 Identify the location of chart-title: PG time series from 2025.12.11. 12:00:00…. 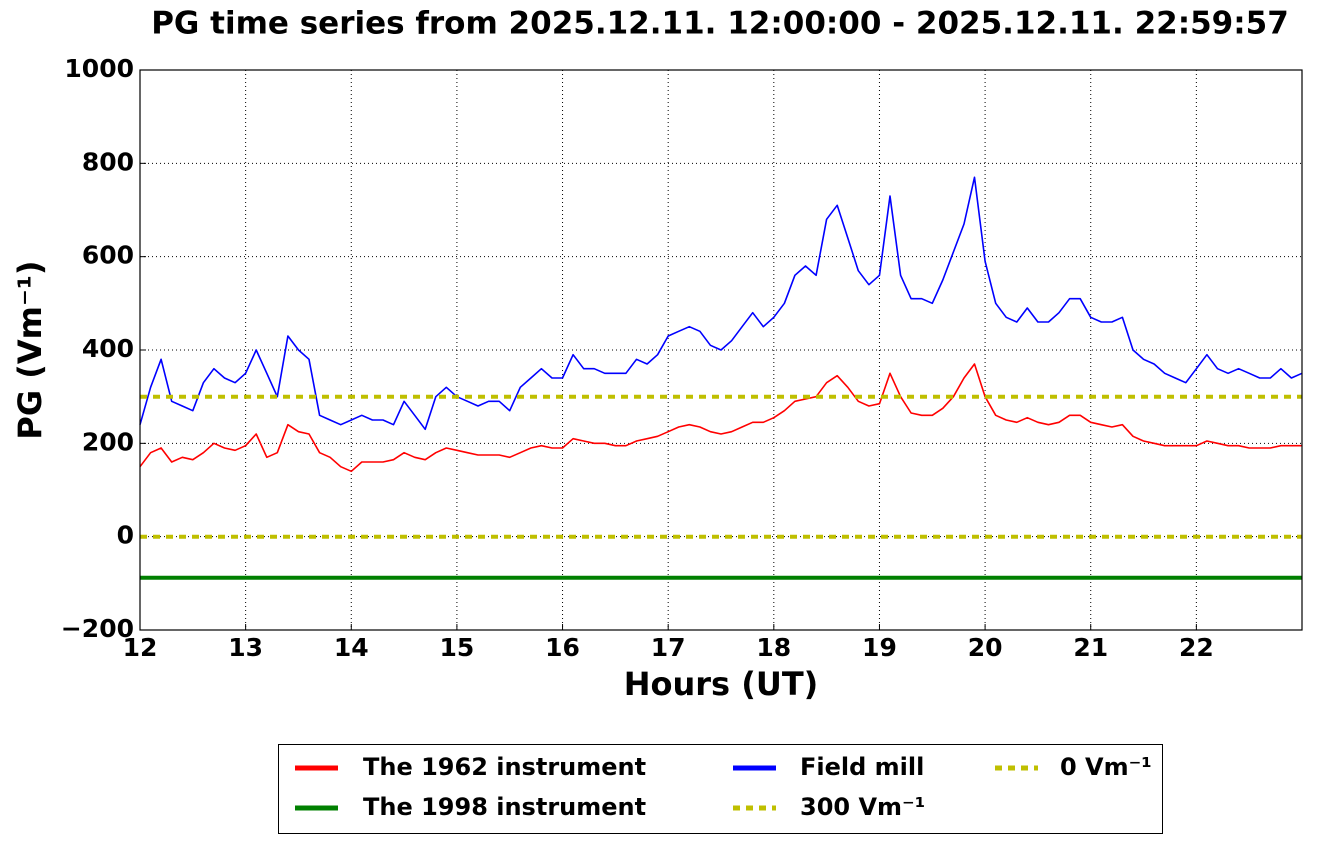
(720, 24).